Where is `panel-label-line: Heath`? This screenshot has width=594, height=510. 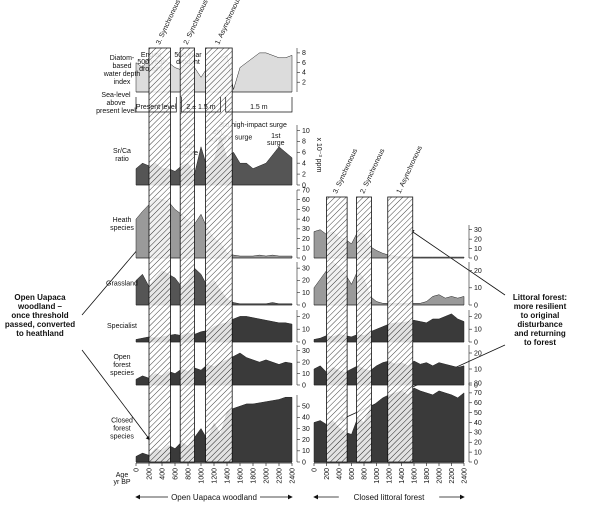 panel-label-line: Heath is located at coordinates (122, 220).